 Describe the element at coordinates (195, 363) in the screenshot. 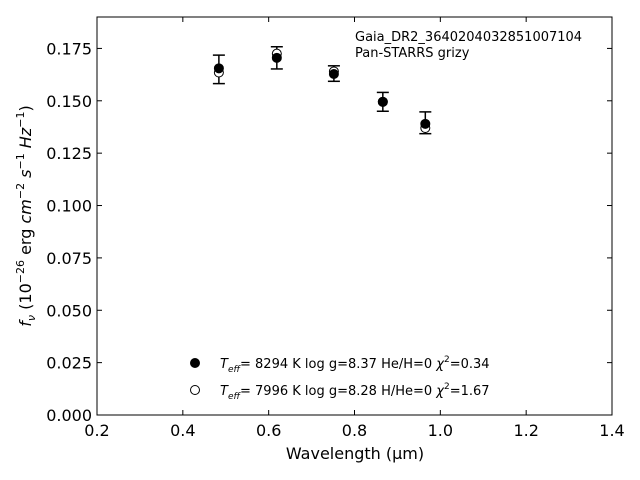

I see `legend-marker-filled` at that location.